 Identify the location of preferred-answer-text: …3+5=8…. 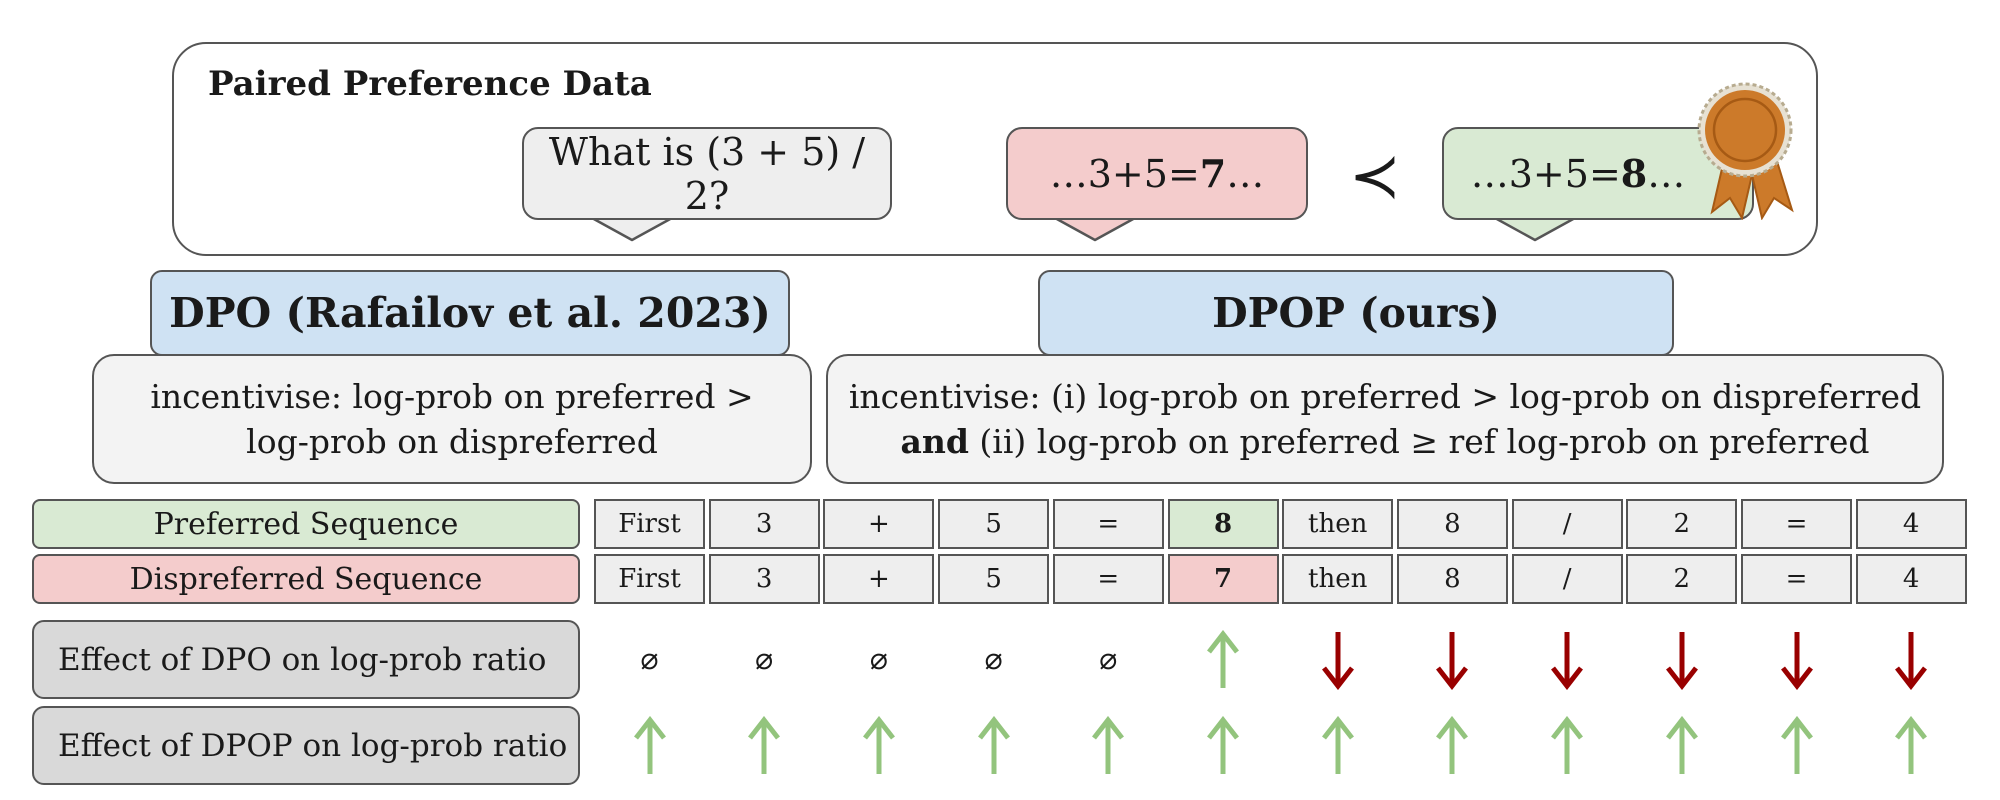
(1578, 173).